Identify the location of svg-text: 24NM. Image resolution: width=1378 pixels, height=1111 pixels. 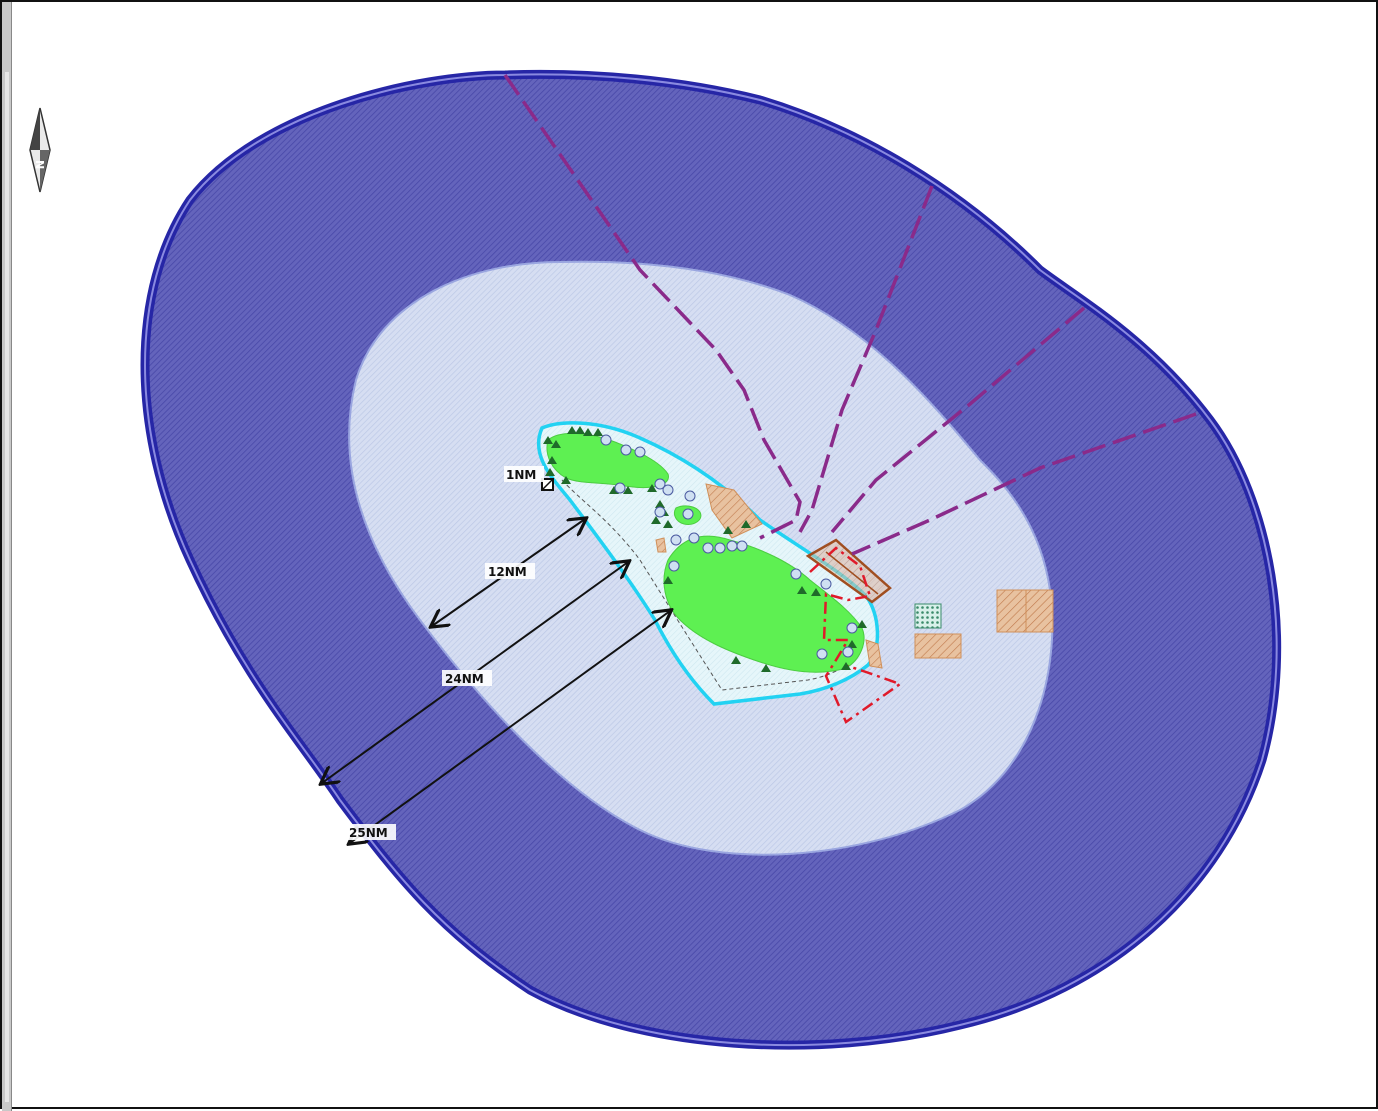
(464, 679).